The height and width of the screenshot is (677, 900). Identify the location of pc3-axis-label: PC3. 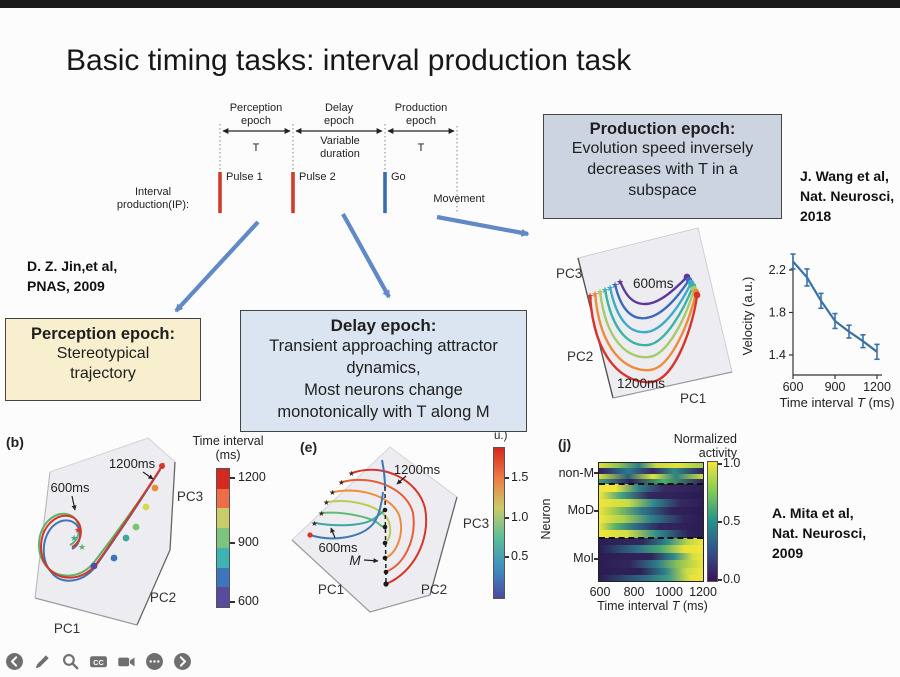
(190, 496).